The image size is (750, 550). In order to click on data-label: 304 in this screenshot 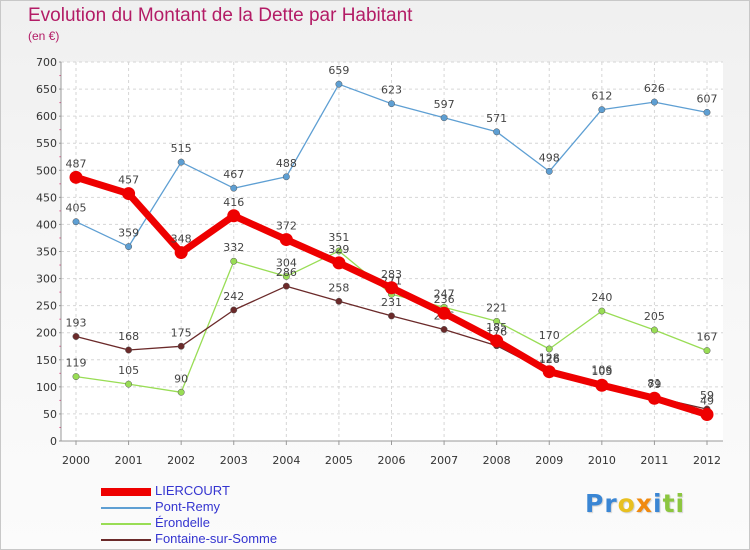, I will do `click(286, 262)`.